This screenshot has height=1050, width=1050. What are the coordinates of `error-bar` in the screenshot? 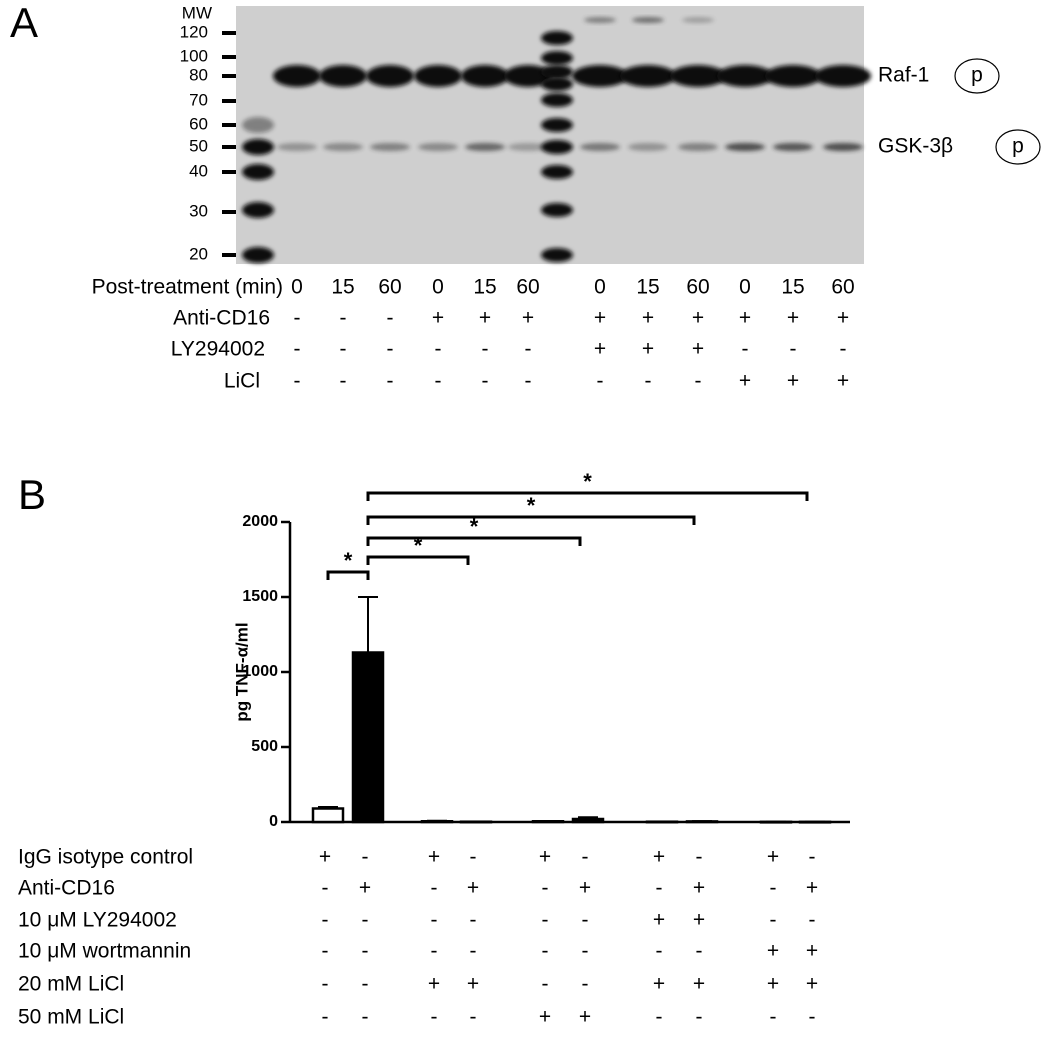 It's located at (328, 807).